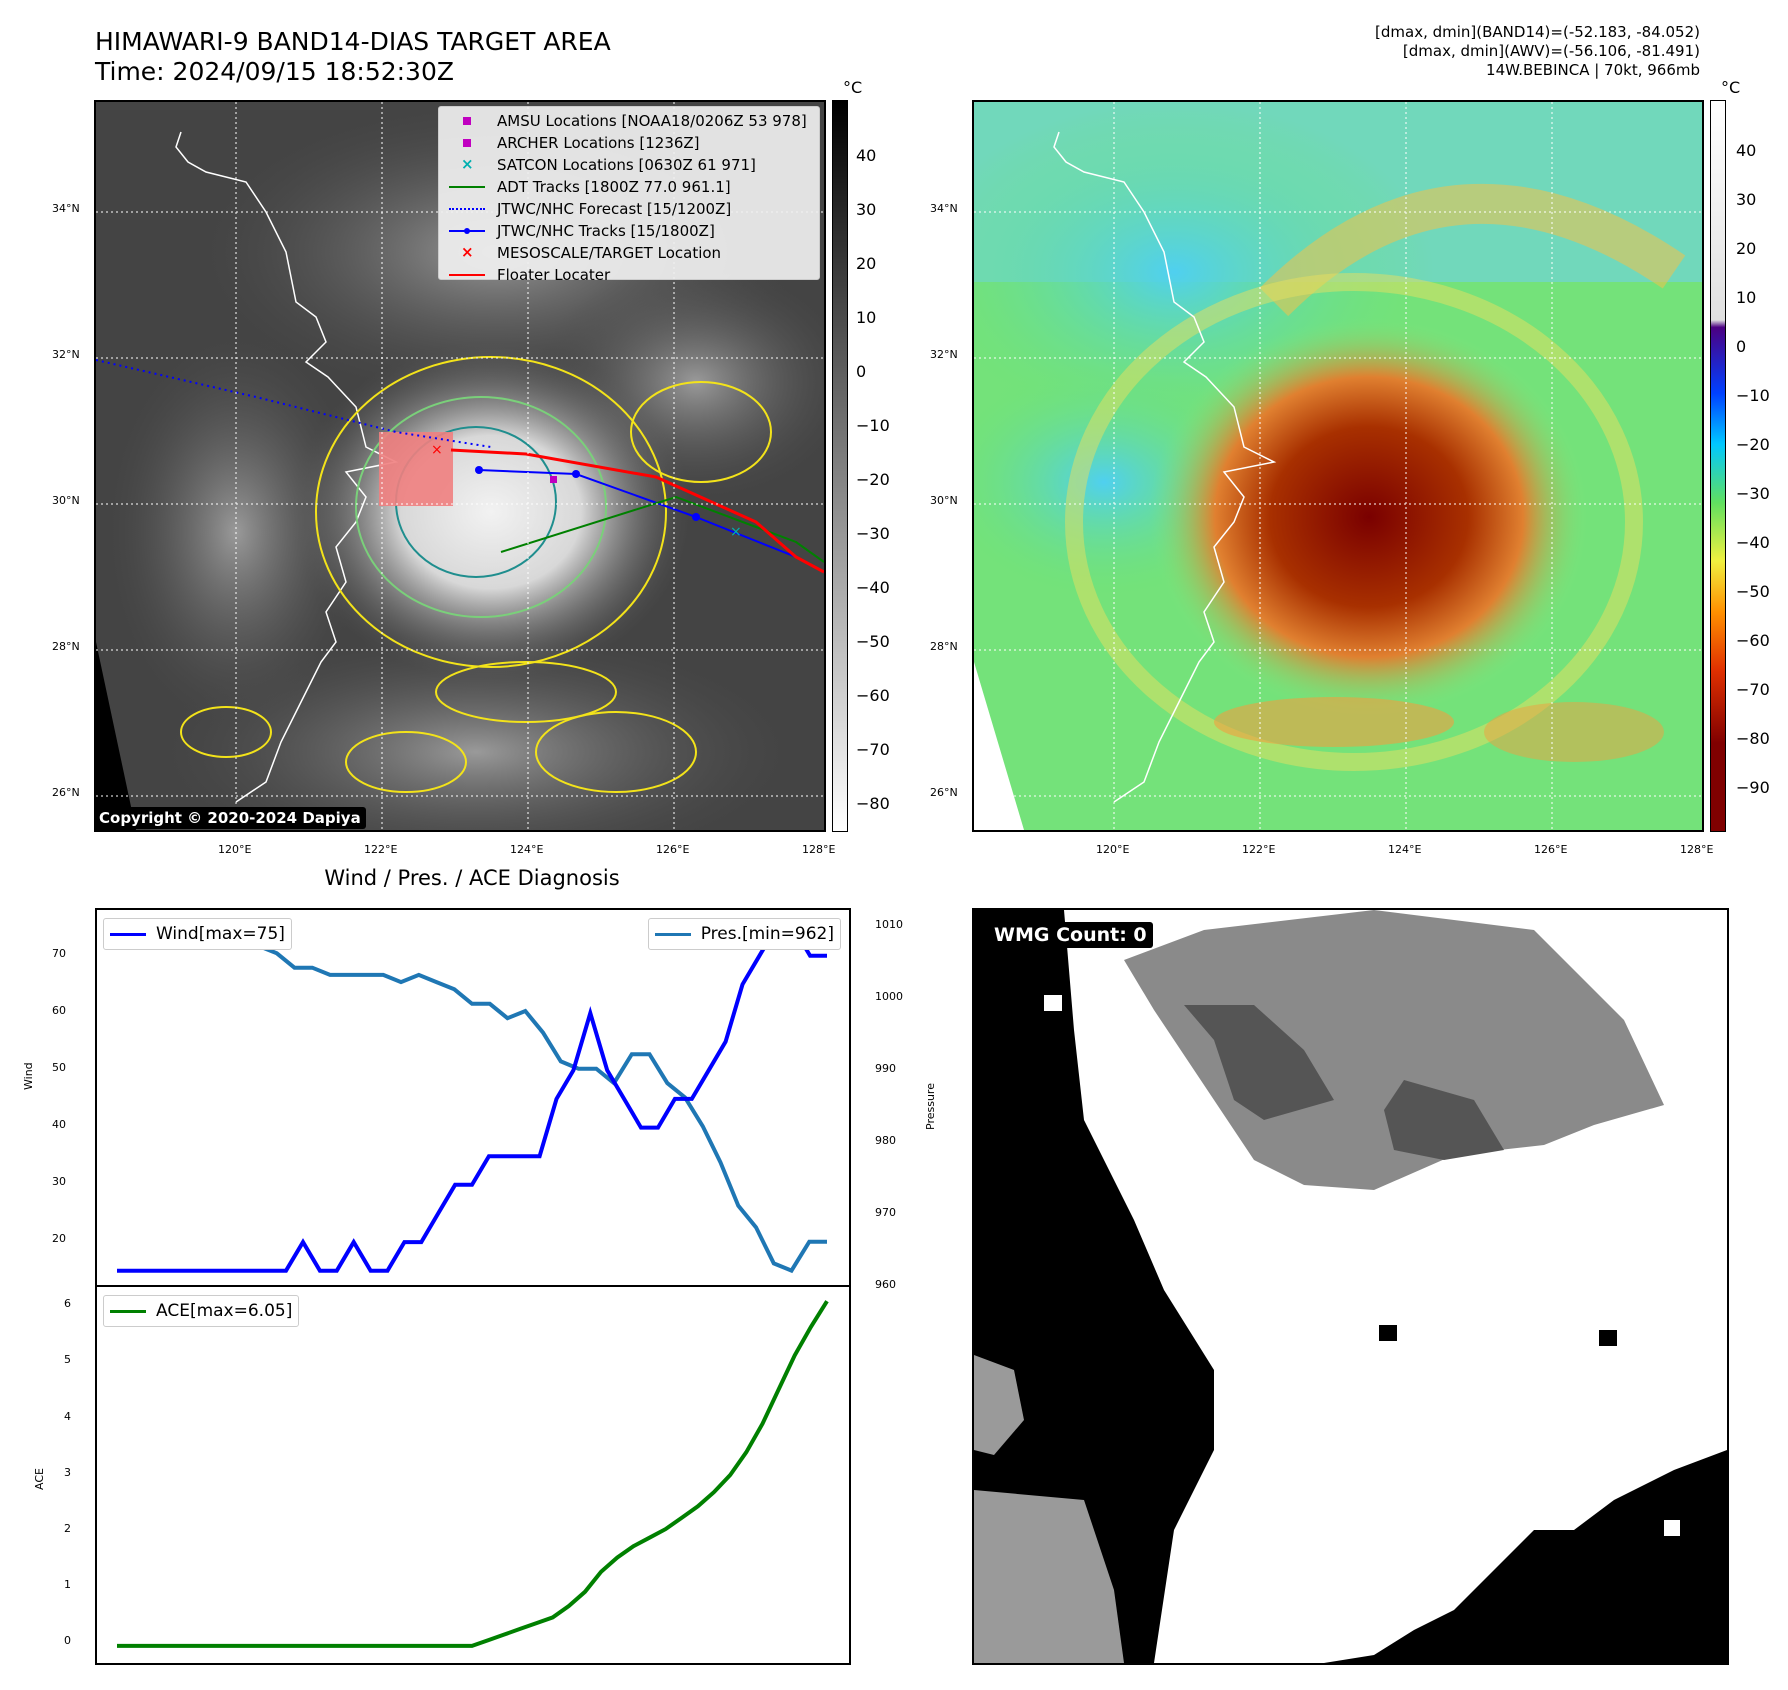 This screenshot has height=1690, width=1788. What do you see at coordinates (591, 252) in the screenshot?
I see `legend-item-target: × MESOSCALE/TARGET Location` at bounding box center [591, 252].